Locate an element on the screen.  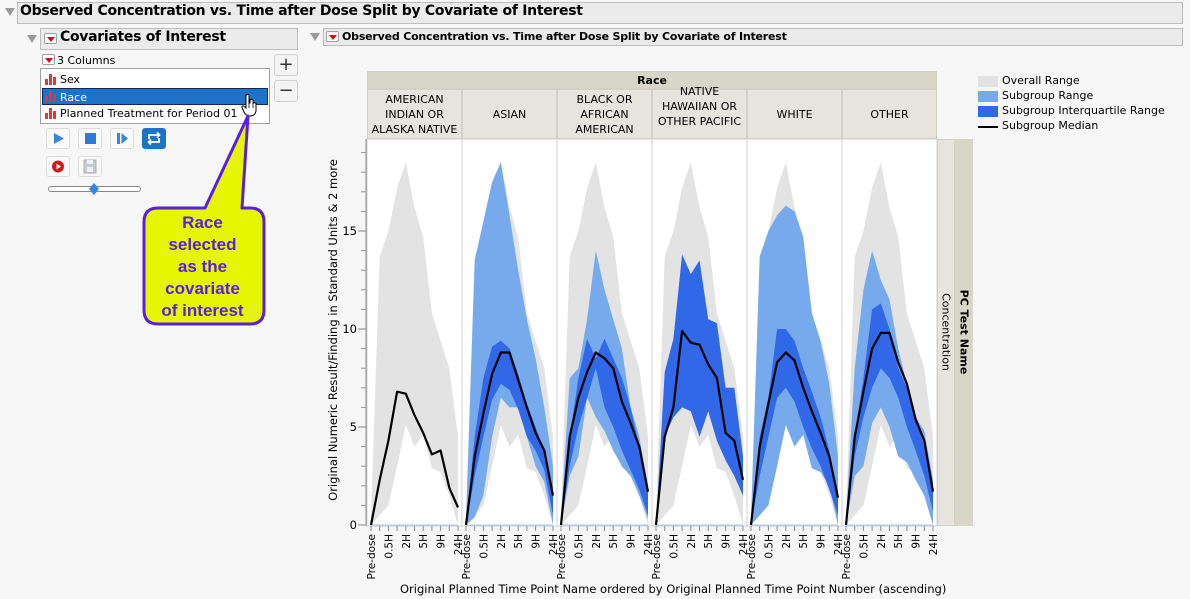
record-icon is located at coordinates (58, 166).